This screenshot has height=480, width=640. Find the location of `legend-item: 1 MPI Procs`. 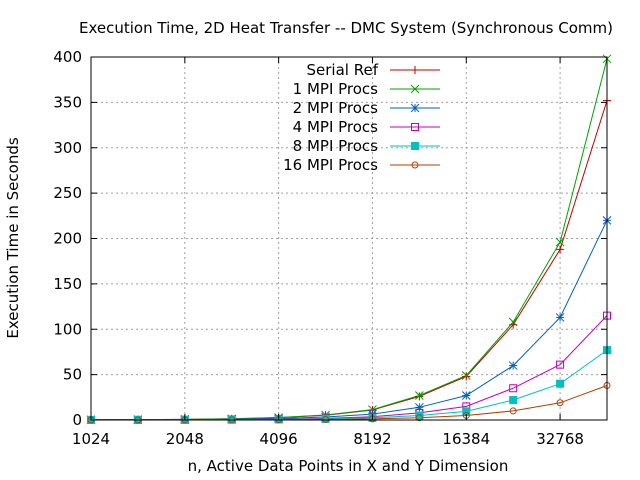

legend-item: 1 MPI Procs is located at coordinates (366, 89).